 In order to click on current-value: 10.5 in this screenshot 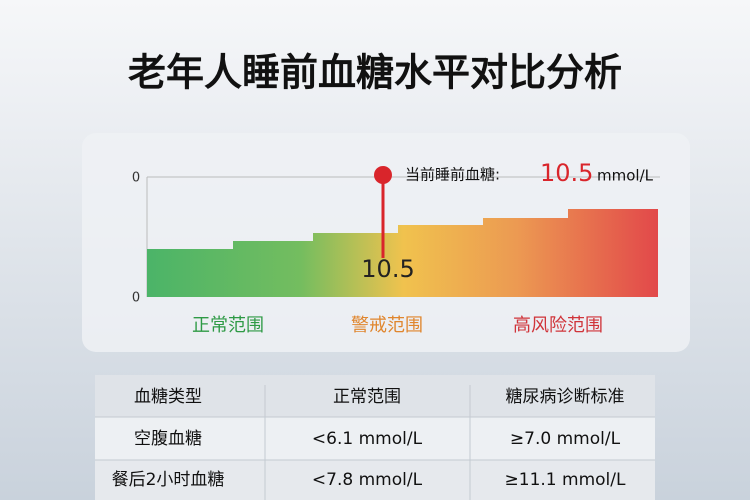, I will do `click(566, 173)`.